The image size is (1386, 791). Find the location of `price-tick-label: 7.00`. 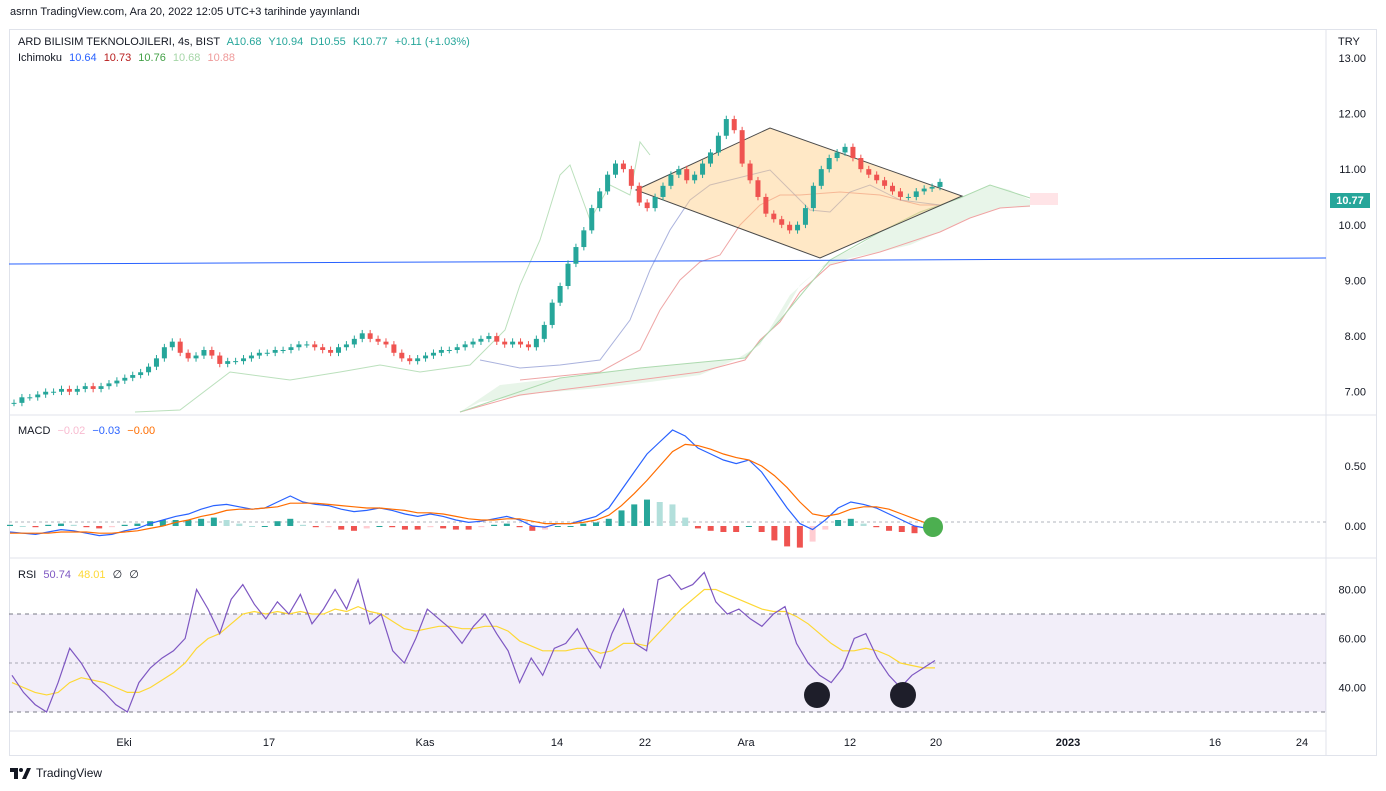

price-tick-label: 7.00 is located at coordinates (1355, 393).